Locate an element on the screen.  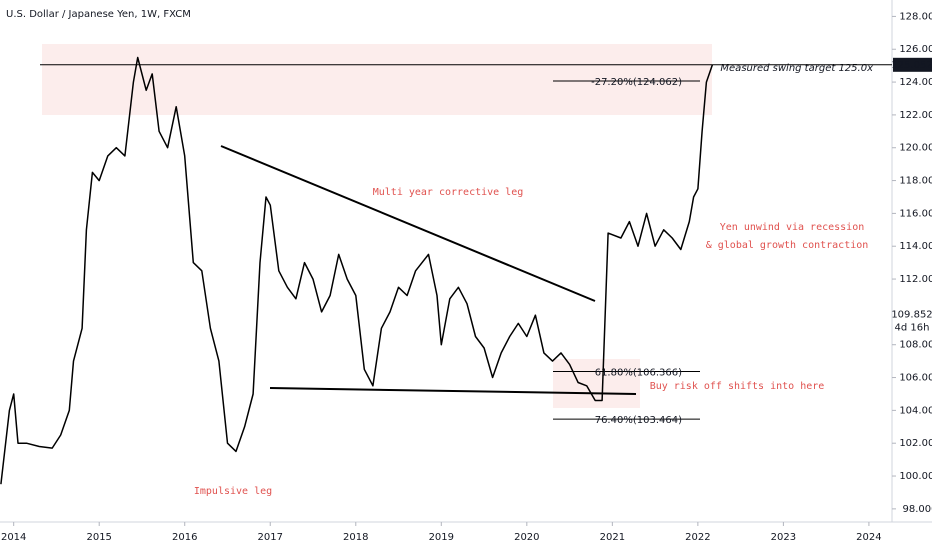
x-tick-label: 2014 is located at coordinates (13, 537).